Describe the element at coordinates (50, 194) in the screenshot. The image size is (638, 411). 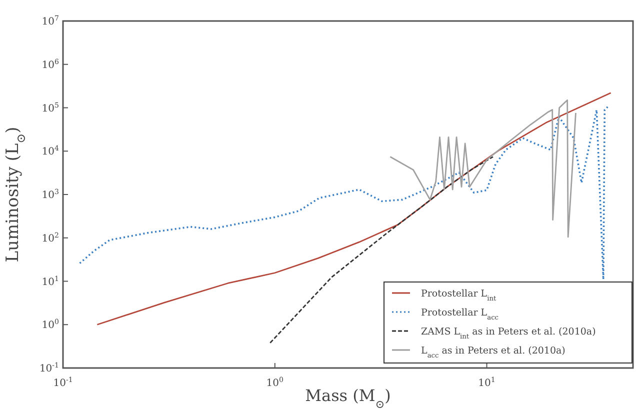
I see `y-tick-label: 10$^{3}$` at that location.